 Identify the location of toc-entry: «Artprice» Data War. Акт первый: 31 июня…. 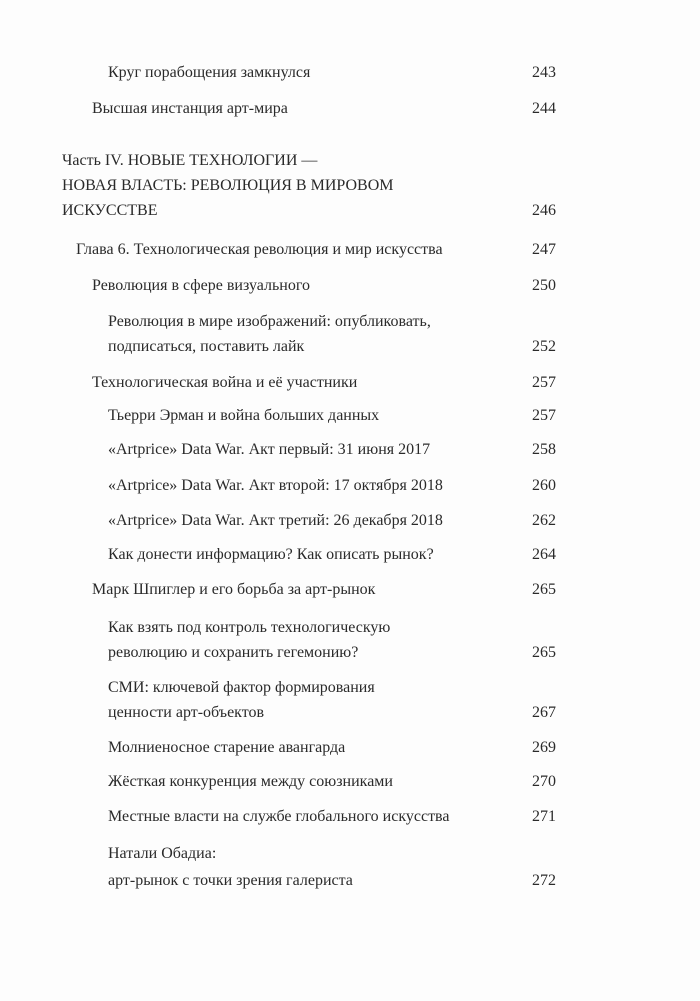
(332, 449).